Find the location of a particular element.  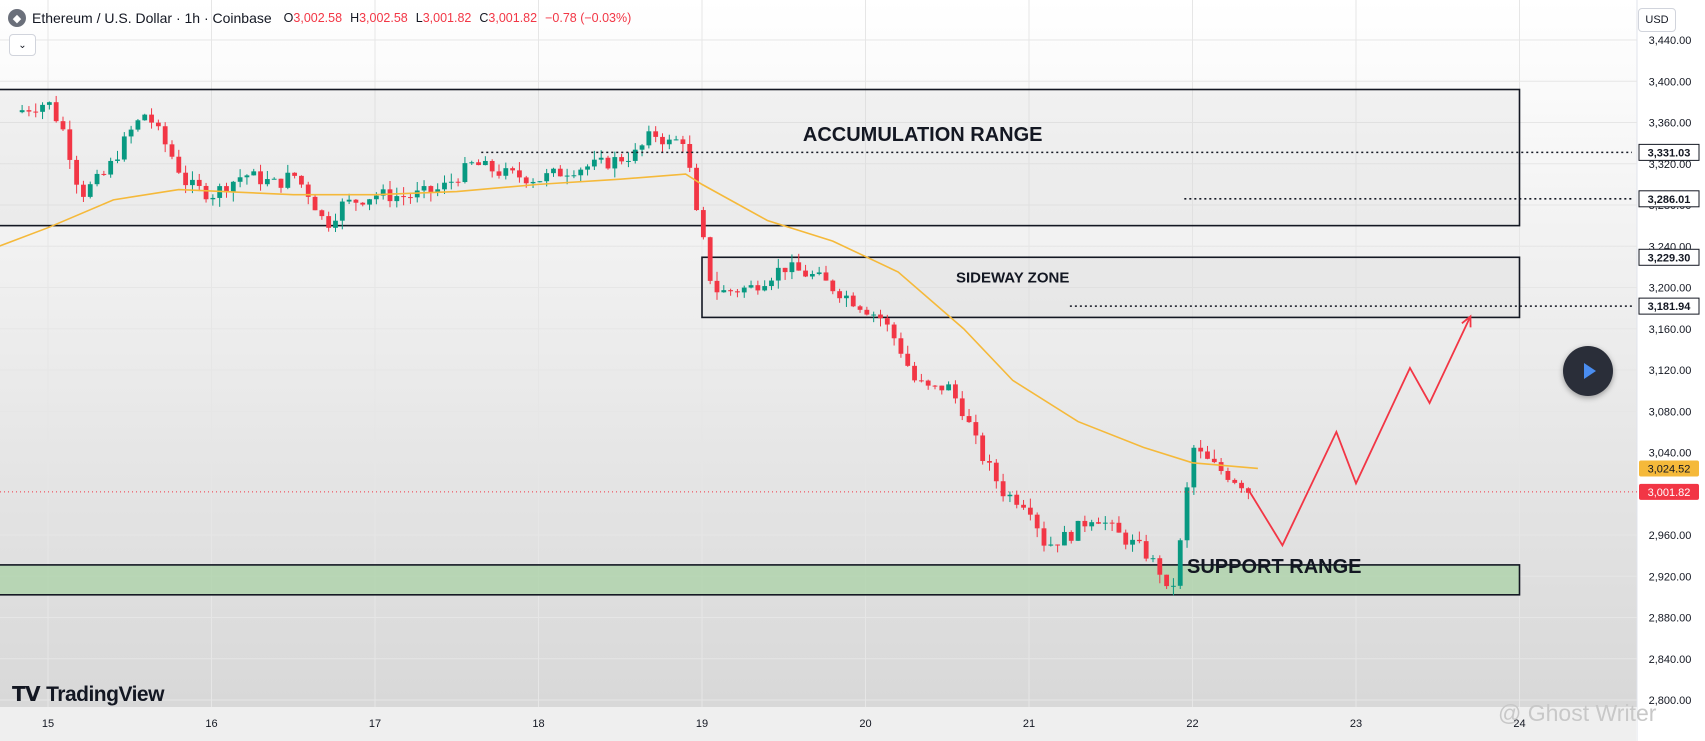

collapse-legend-button: ⌄ is located at coordinates (22, 45).